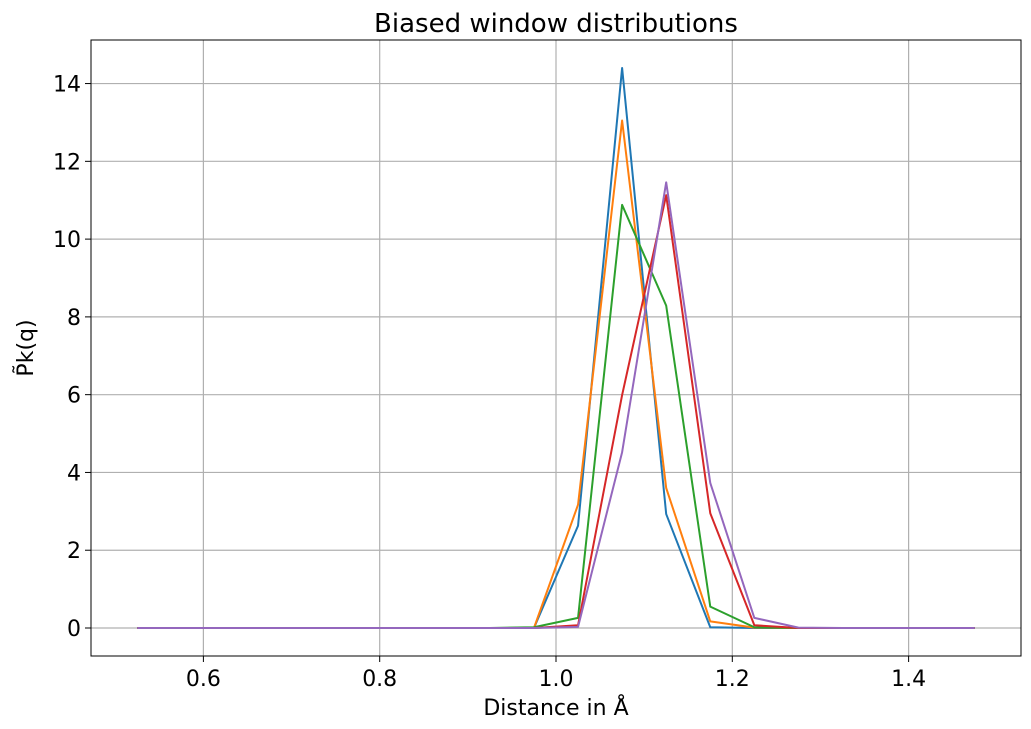 This screenshot has width=1031, height=729. Describe the element at coordinates (67, 240) in the screenshot. I see `y-tick-label: 10` at that location.